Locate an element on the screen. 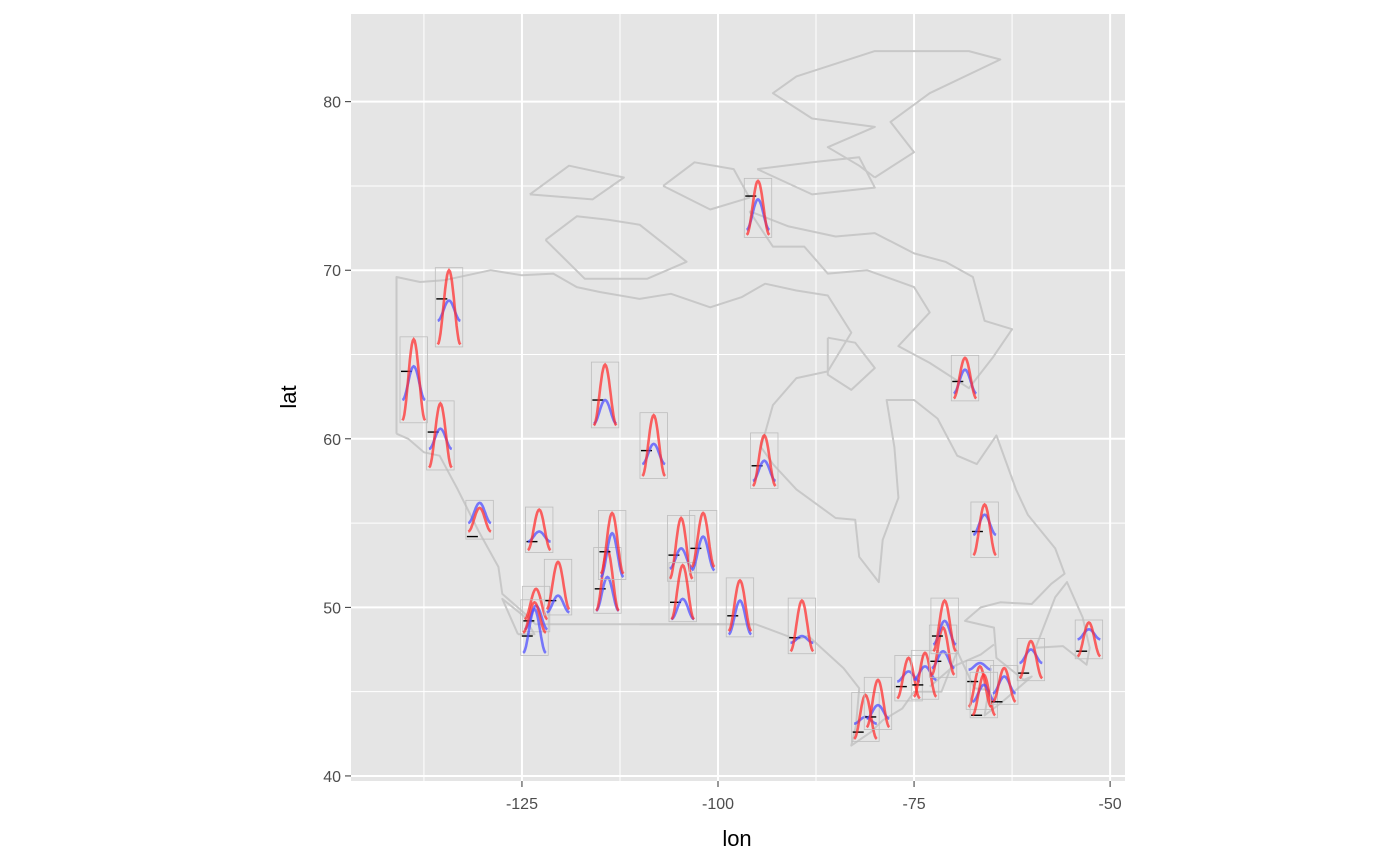  x-tick-label: -100 is located at coordinates (718, 804).